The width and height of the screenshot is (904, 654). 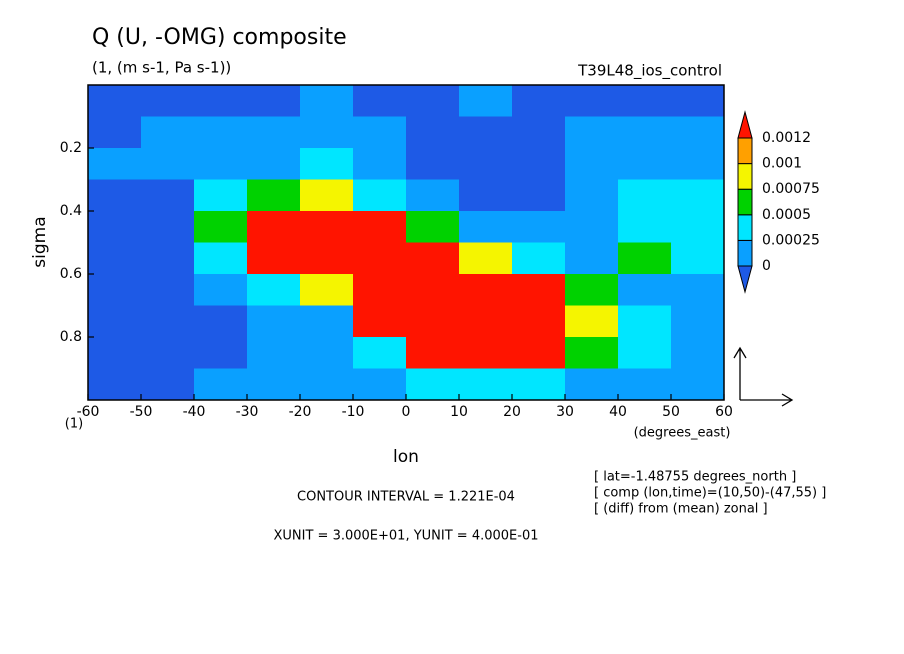 I want to click on x-tick-label: 40, so click(x=618, y=412).